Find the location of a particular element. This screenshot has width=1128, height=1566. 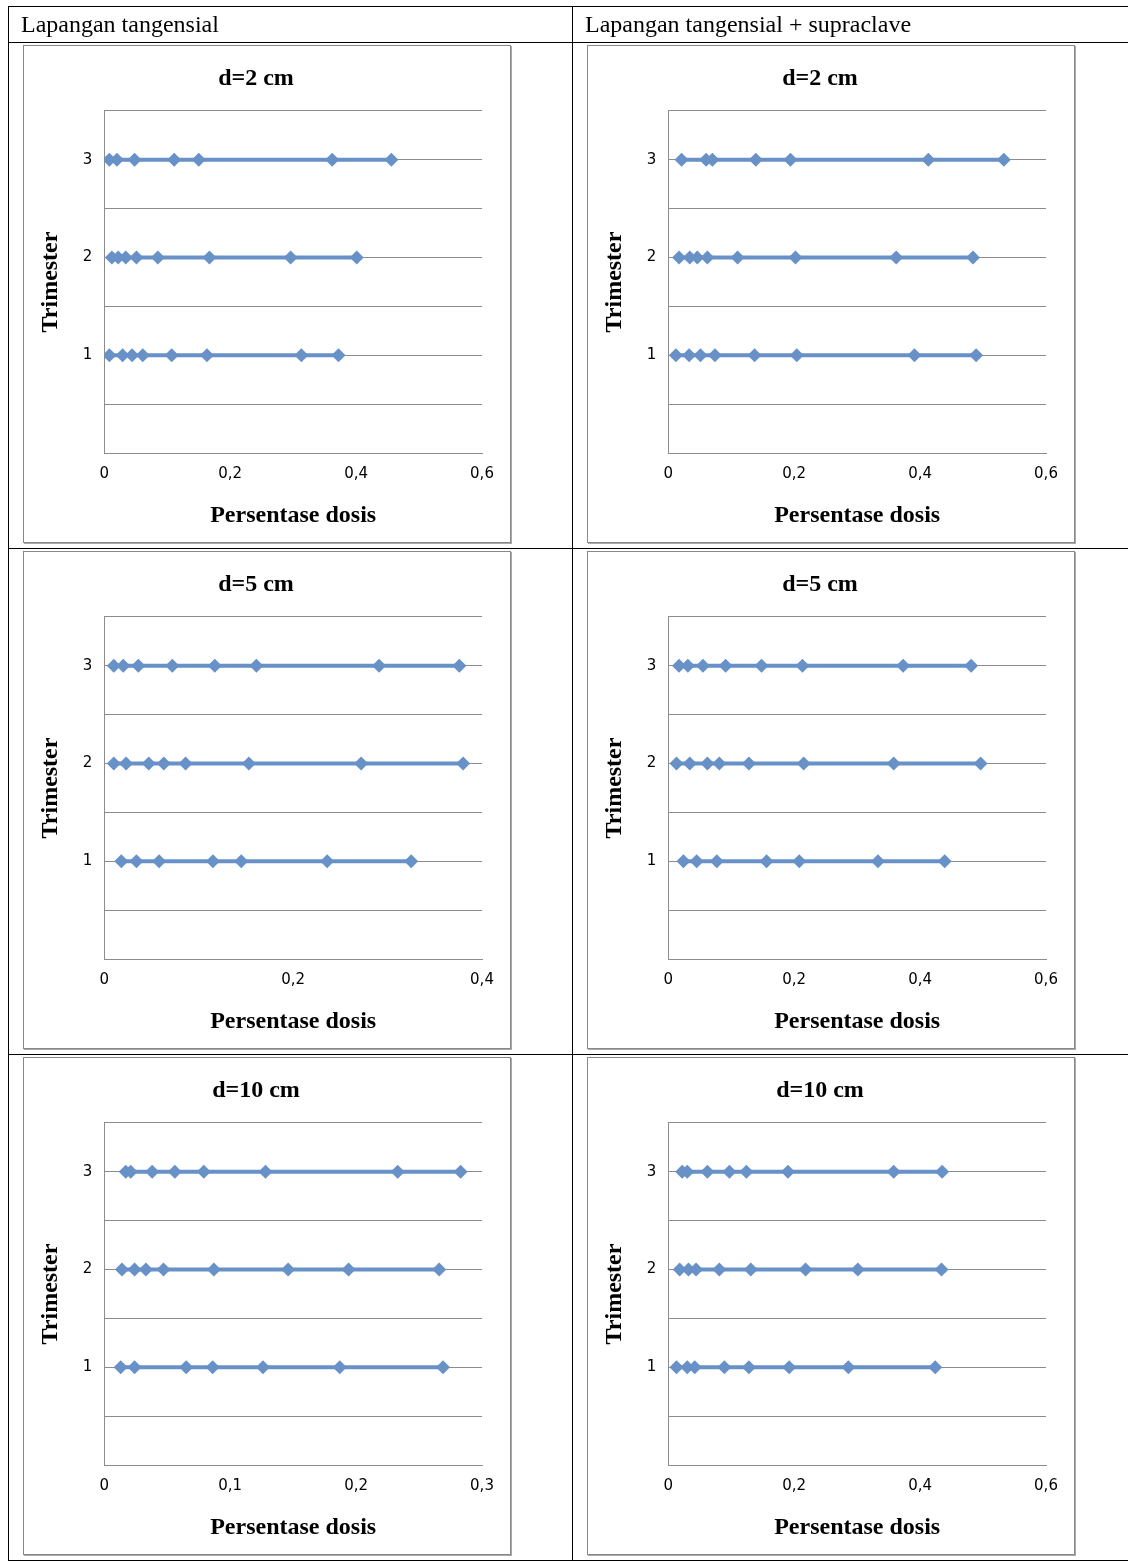

x-tick-label: 0,1 is located at coordinates (230, 1485).